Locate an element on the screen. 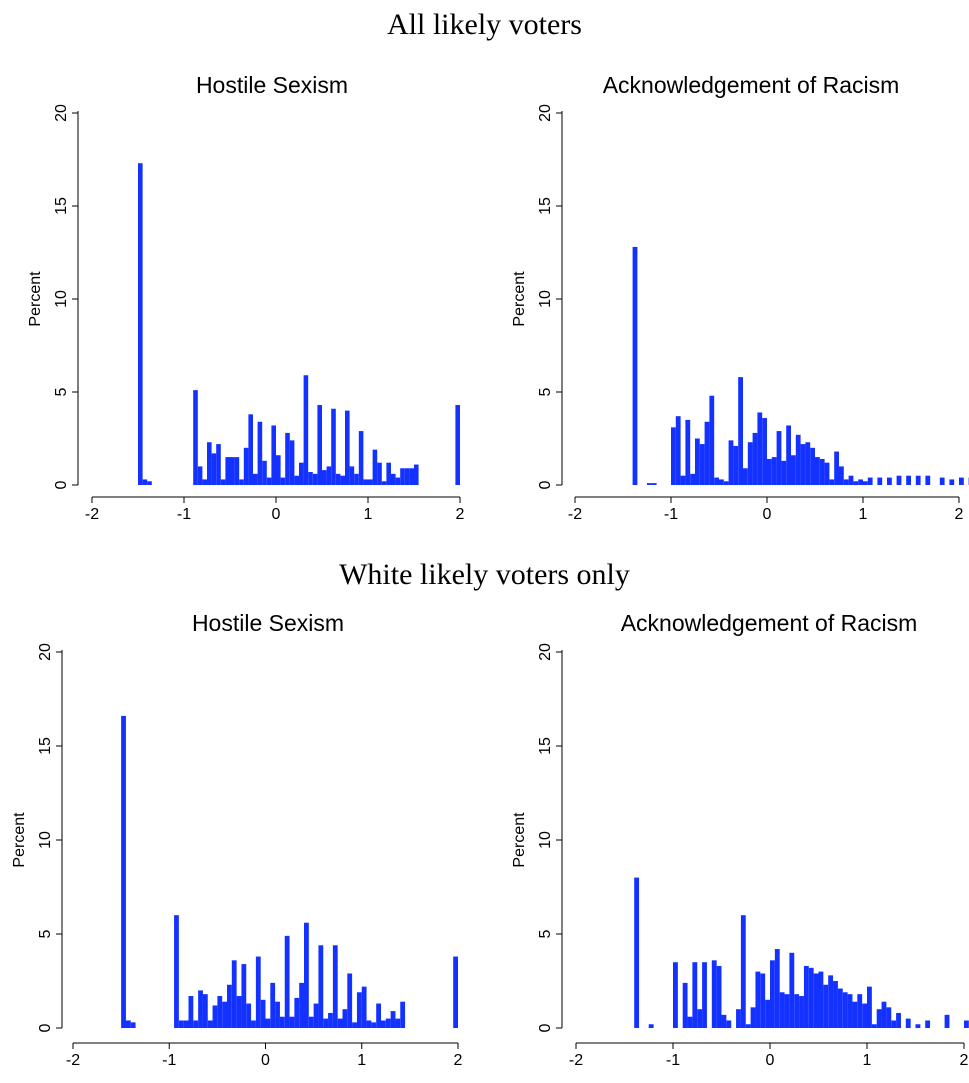 Image resolution: width=969 pixels, height=1083 pixels. y-axis-label: Percent is located at coordinates (519, 299).